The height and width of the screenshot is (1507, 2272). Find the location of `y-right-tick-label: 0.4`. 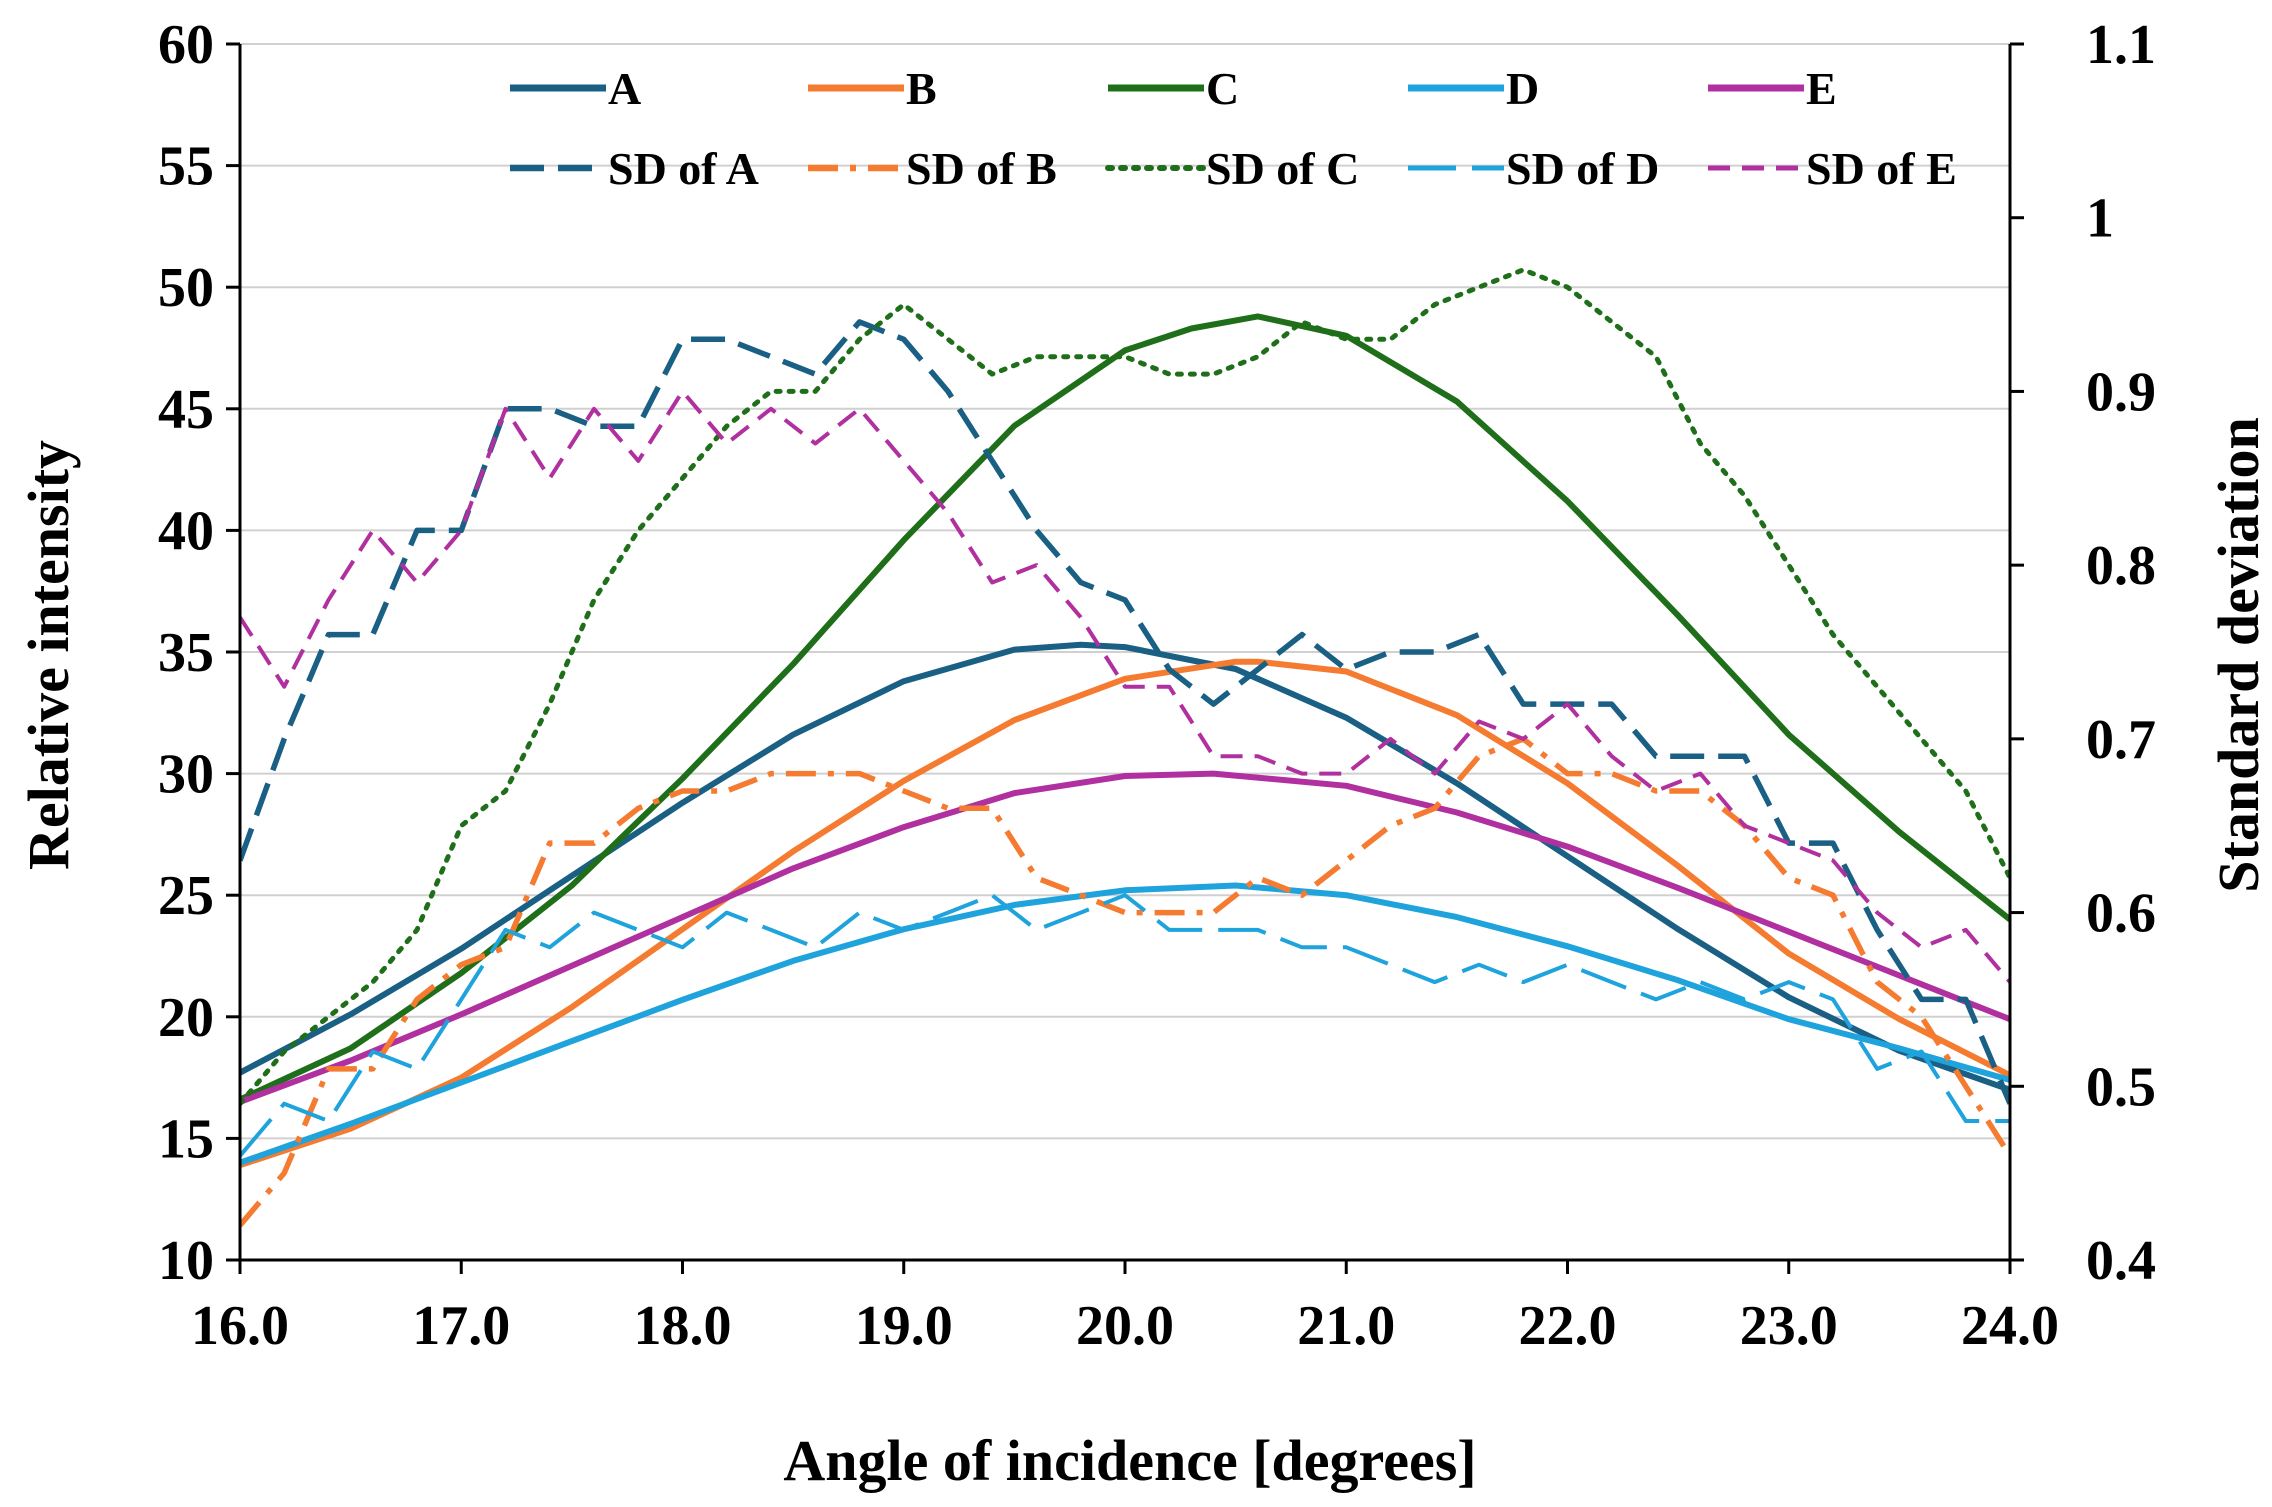

y-right-tick-label: 0.4 is located at coordinates (2121, 1261).